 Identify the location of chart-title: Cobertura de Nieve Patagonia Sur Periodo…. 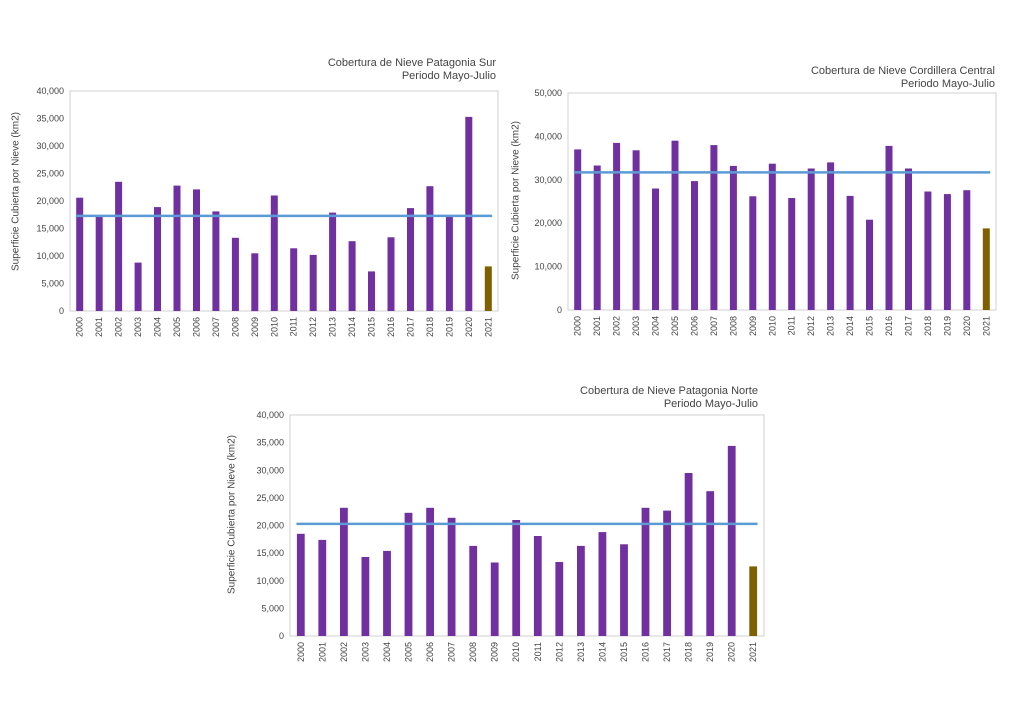
(412, 70).